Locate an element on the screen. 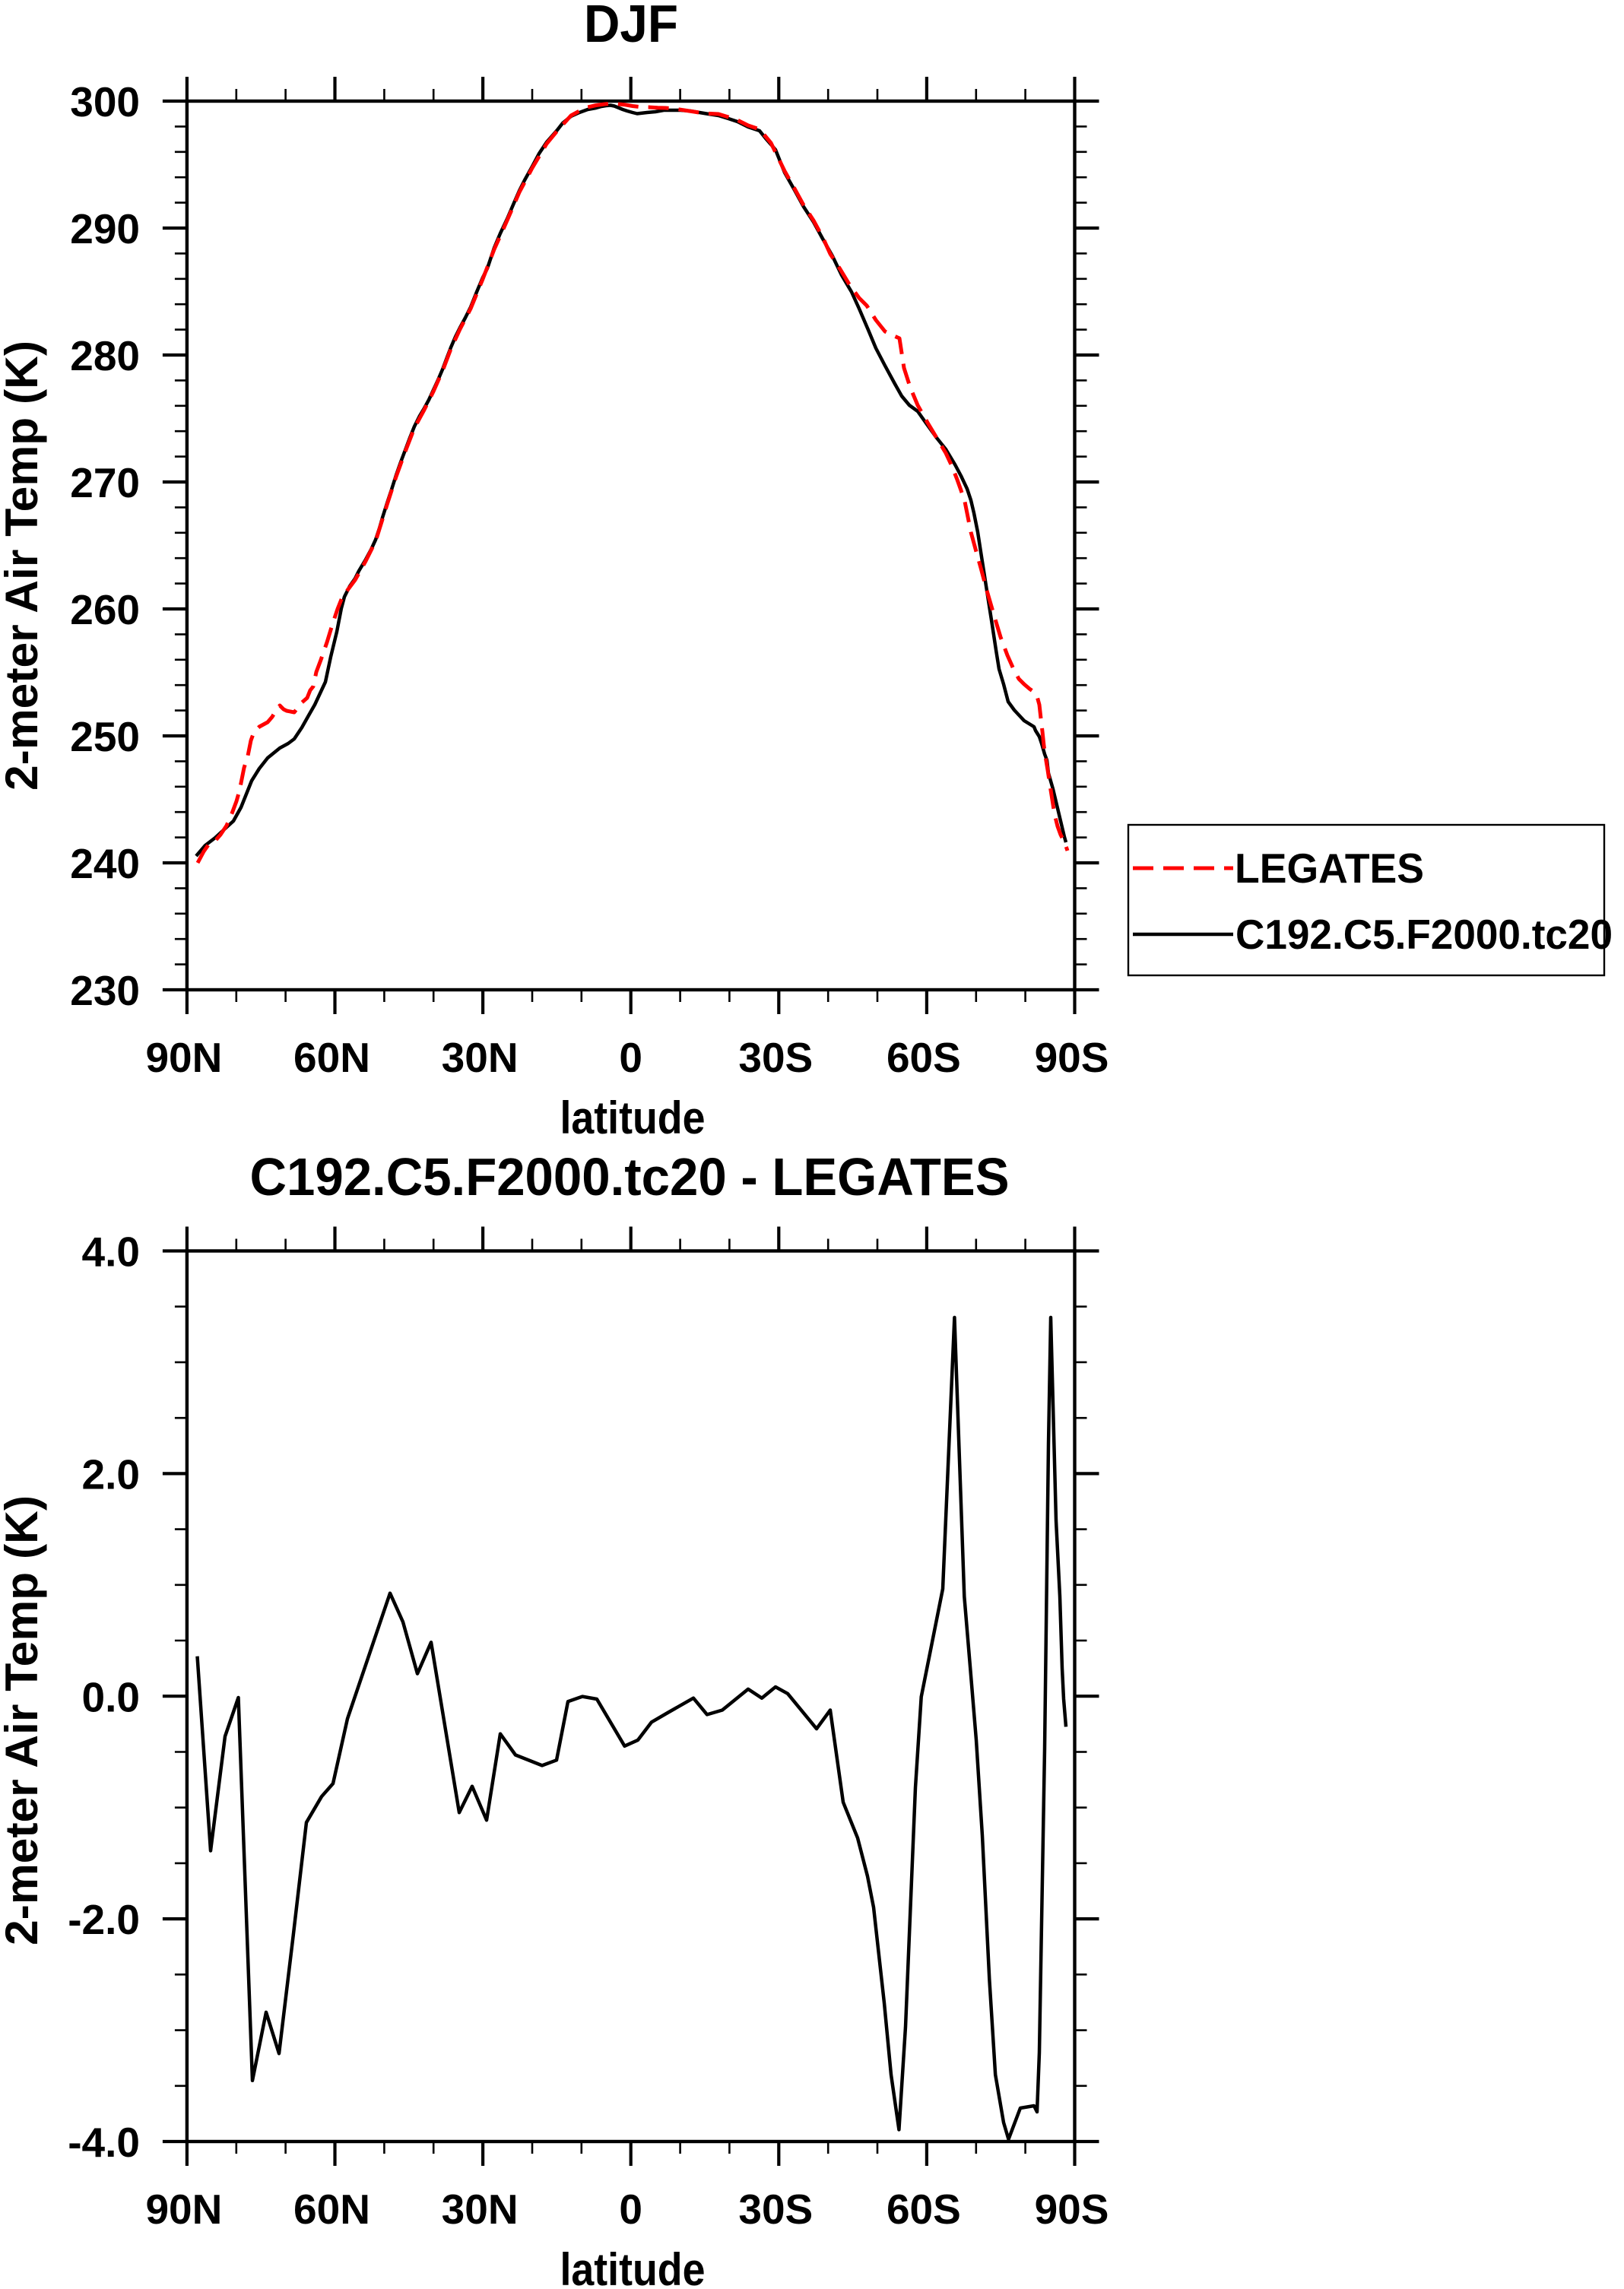  svg-text: 260 is located at coordinates (105, 609).